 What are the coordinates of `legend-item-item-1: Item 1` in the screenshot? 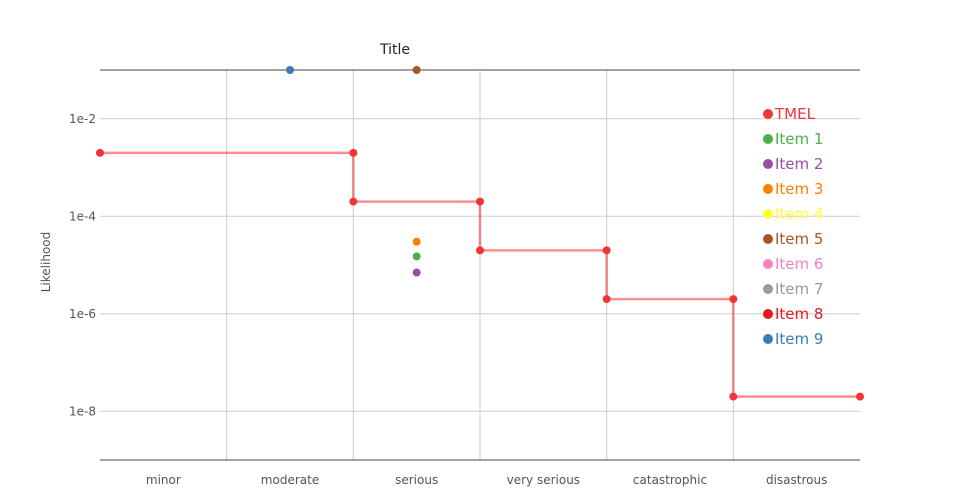 It's located at (793, 139).